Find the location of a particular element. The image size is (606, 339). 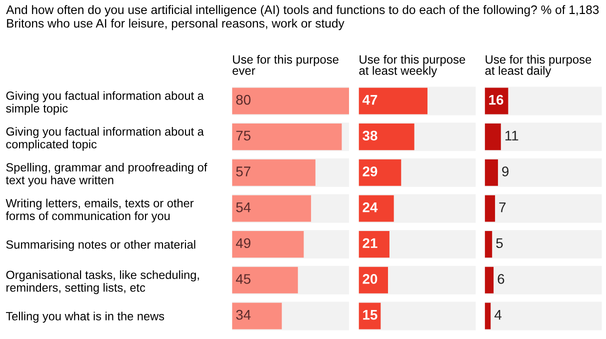

y-tick-label: Organisational tasks, like scheduling, reminders, setting lists, etc is located at coordinates (102, 282).